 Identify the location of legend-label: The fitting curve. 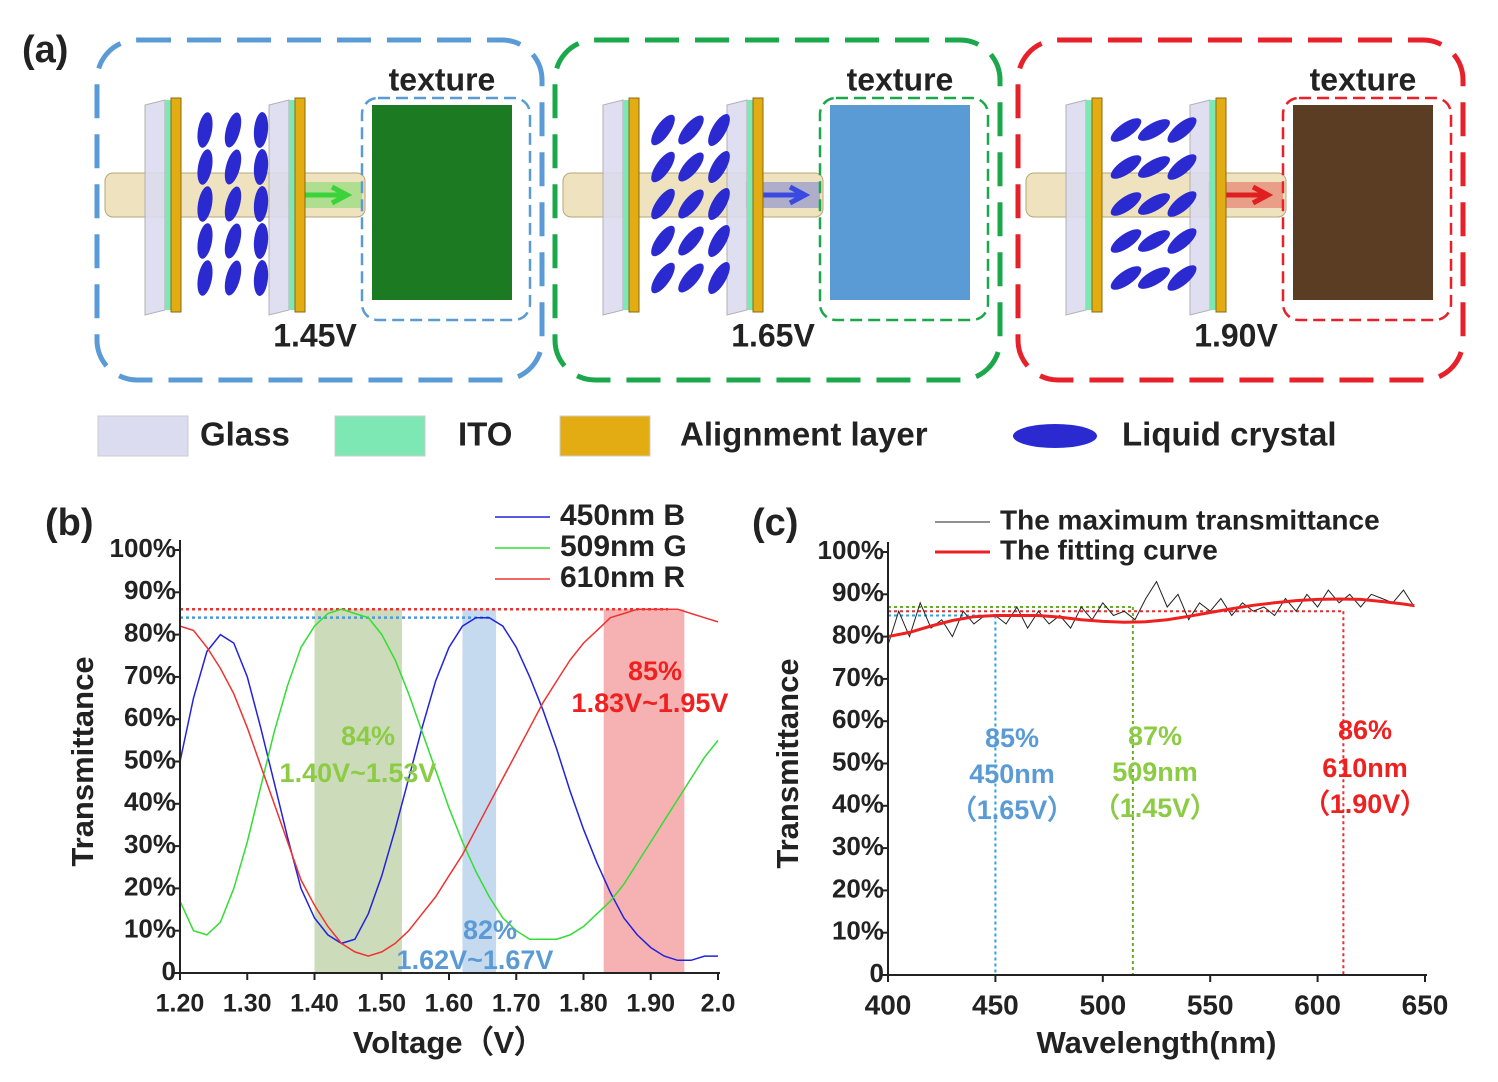
(1109, 549).